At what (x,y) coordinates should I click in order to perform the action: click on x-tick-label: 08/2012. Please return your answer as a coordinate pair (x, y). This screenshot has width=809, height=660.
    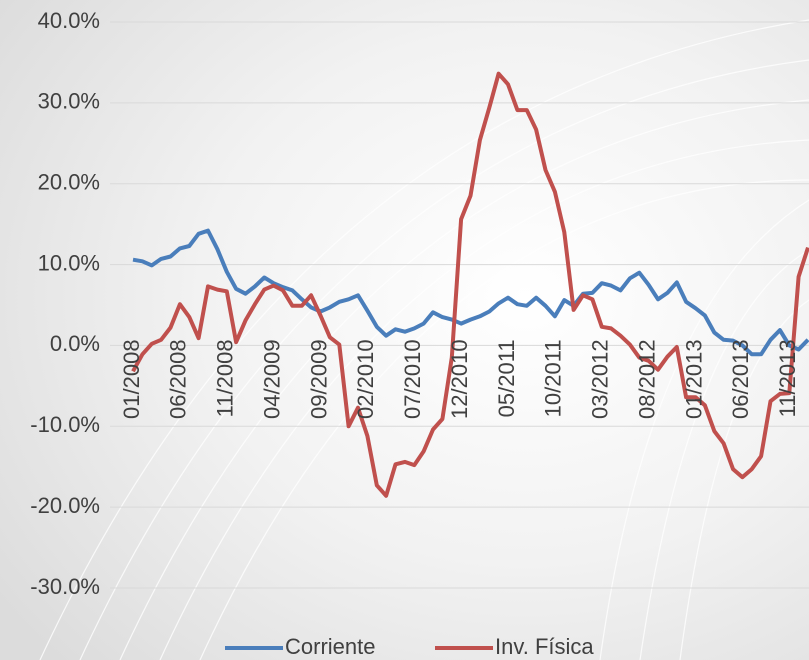
    Looking at the image, I should click on (646, 379).